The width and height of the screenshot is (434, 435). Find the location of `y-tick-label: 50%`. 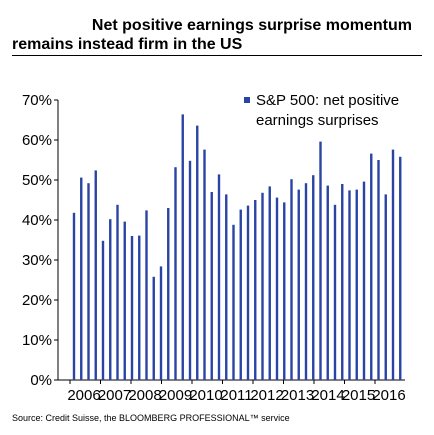

y-tick-label: 50% is located at coordinates (37, 180).